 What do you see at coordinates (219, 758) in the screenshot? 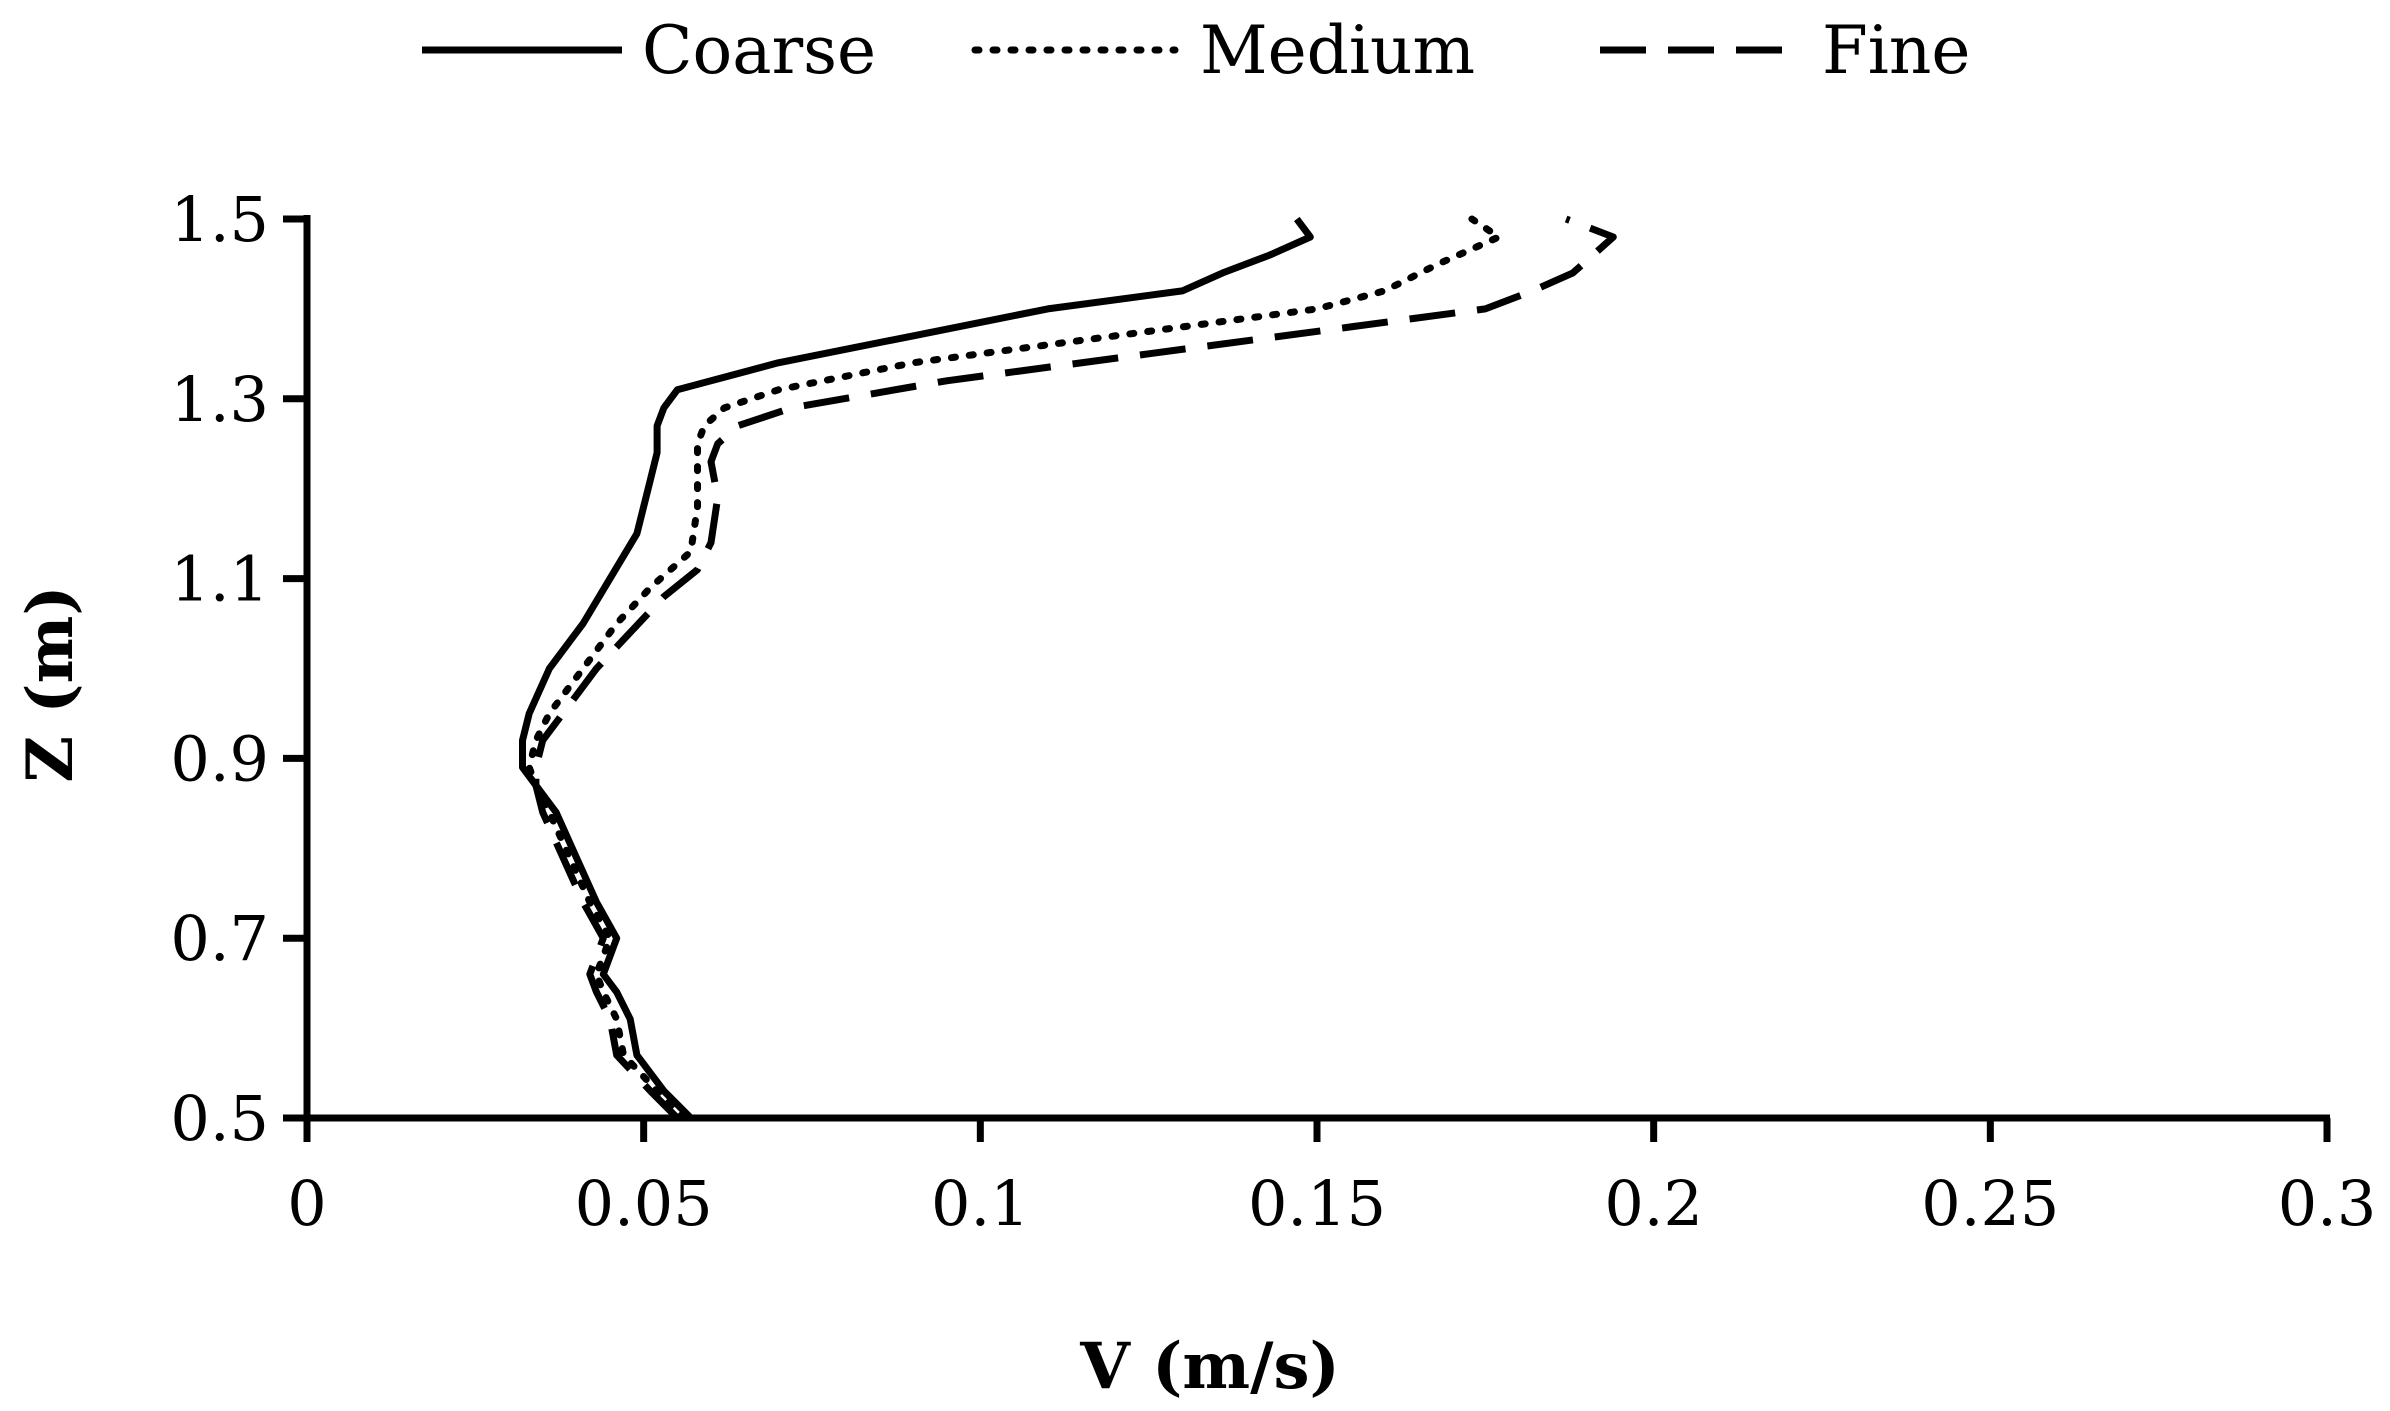
I see `y-tick-label: 0.9` at bounding box center [219, 758].